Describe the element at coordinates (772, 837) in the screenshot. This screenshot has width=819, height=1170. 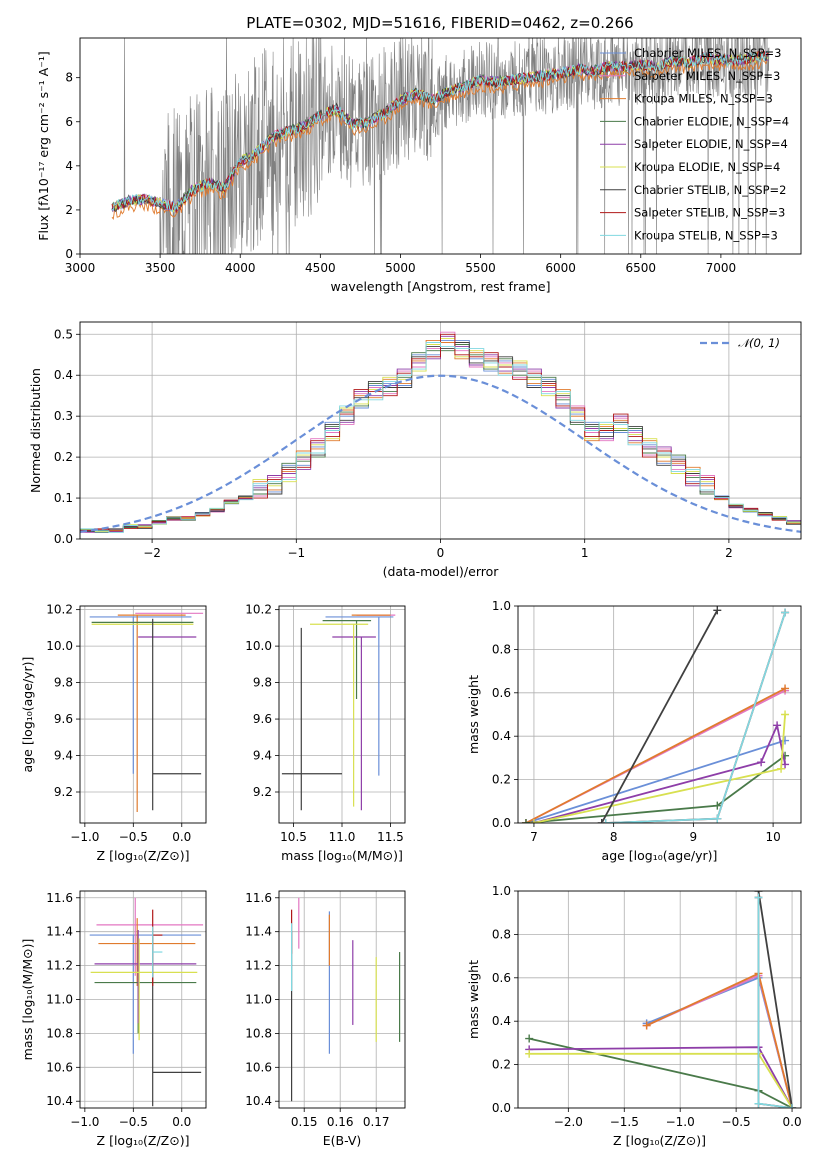
I see `x-tick-label: 10` at that location.